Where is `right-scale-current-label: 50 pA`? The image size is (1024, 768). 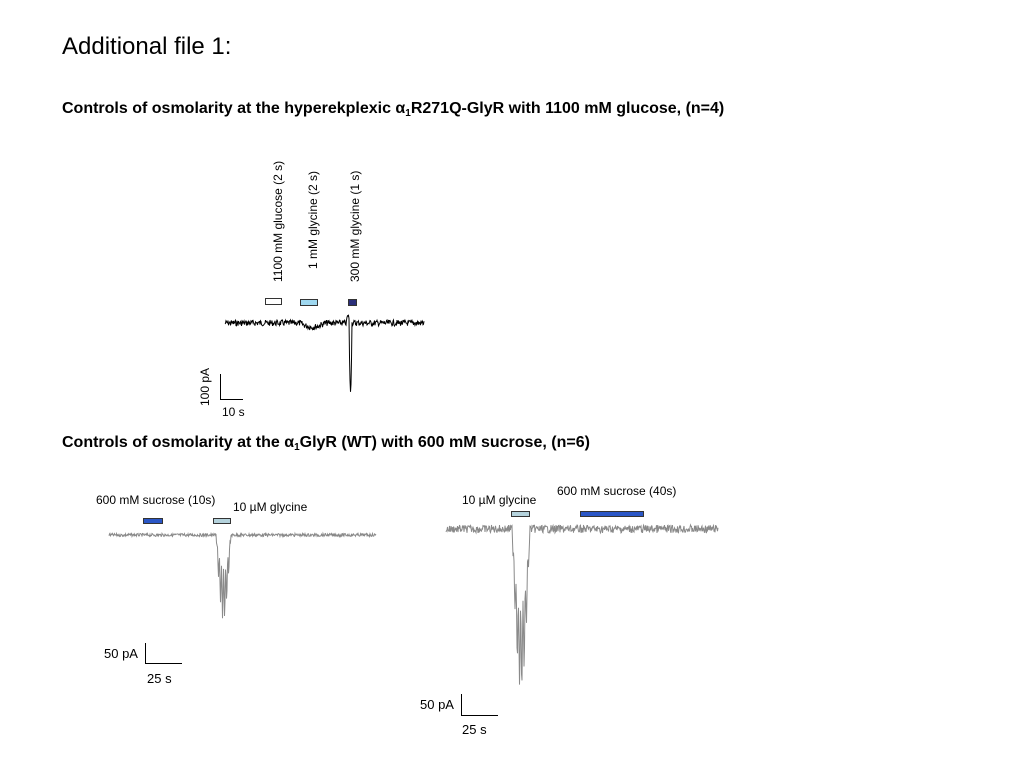
right-scale-current-label: 50 pA is located at coordinates (437, 704).